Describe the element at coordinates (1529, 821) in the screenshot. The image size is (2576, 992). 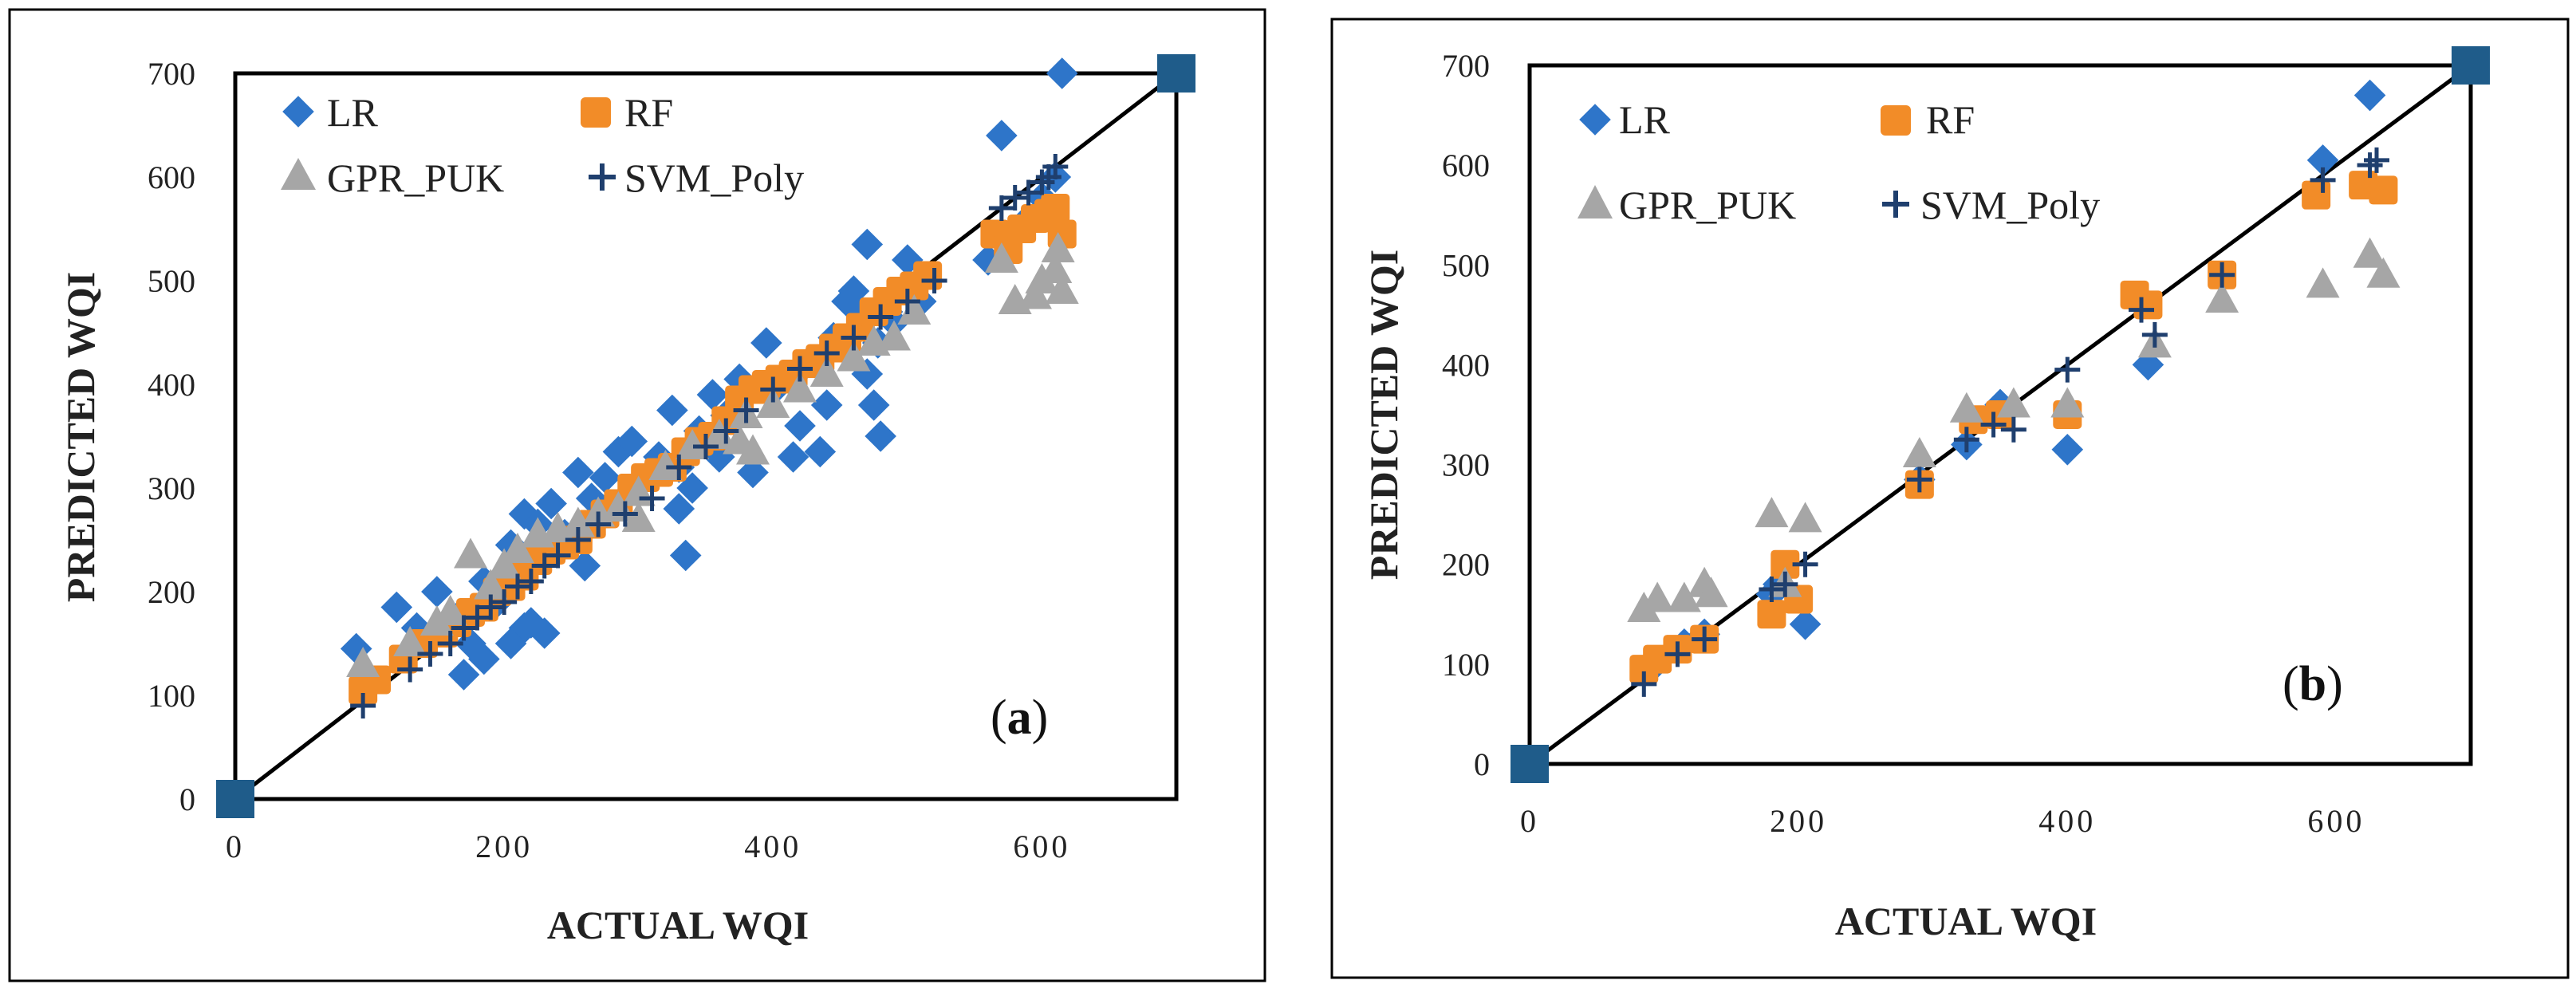
I see `x-tick-label-b: 0` at that location.